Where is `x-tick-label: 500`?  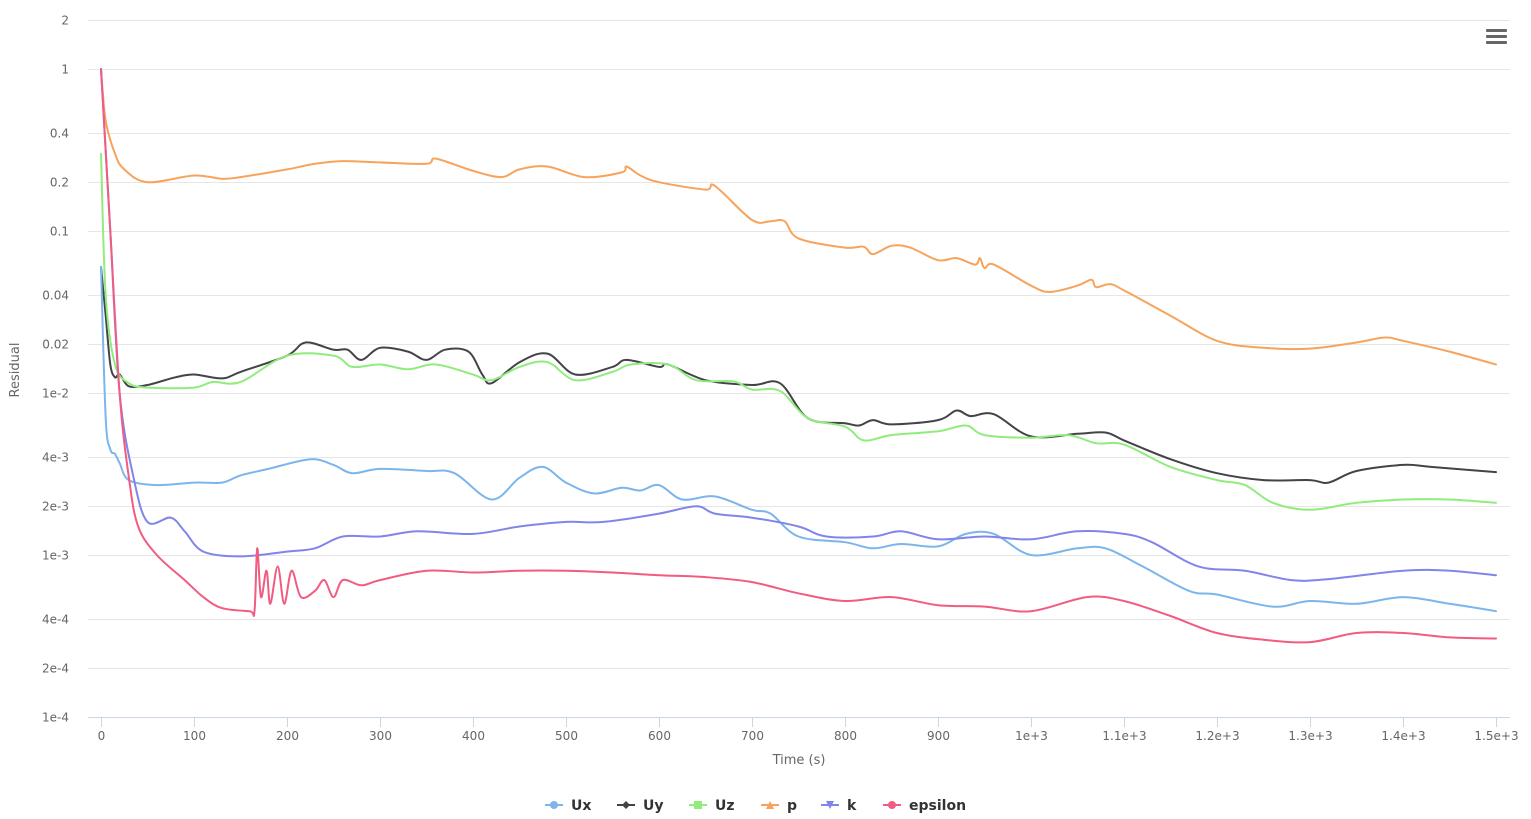 x-tick-label: 500 is located at coordinates (566, 736).